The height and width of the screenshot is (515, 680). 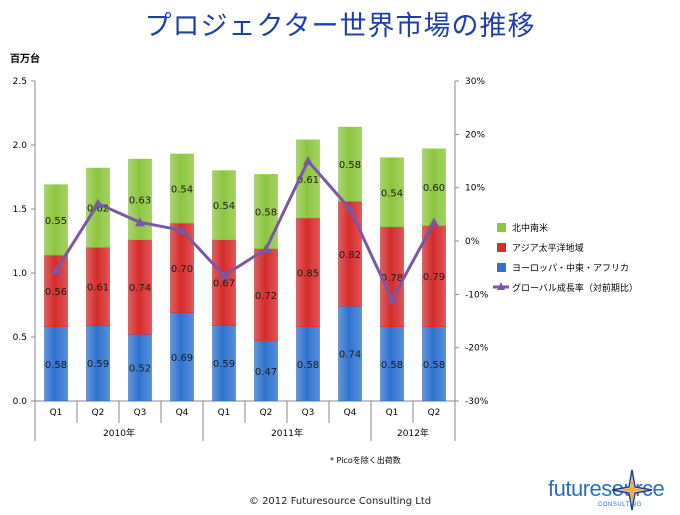 I want to click on y-tick-label: 1.0, so click(x=20, y=274).